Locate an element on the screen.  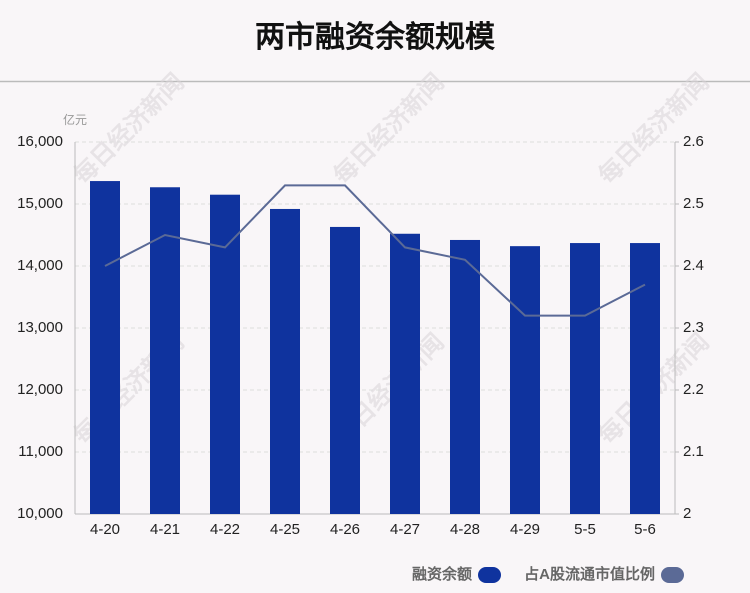
y2-tick-label: 2.3 is located at coordinates (693, 327).